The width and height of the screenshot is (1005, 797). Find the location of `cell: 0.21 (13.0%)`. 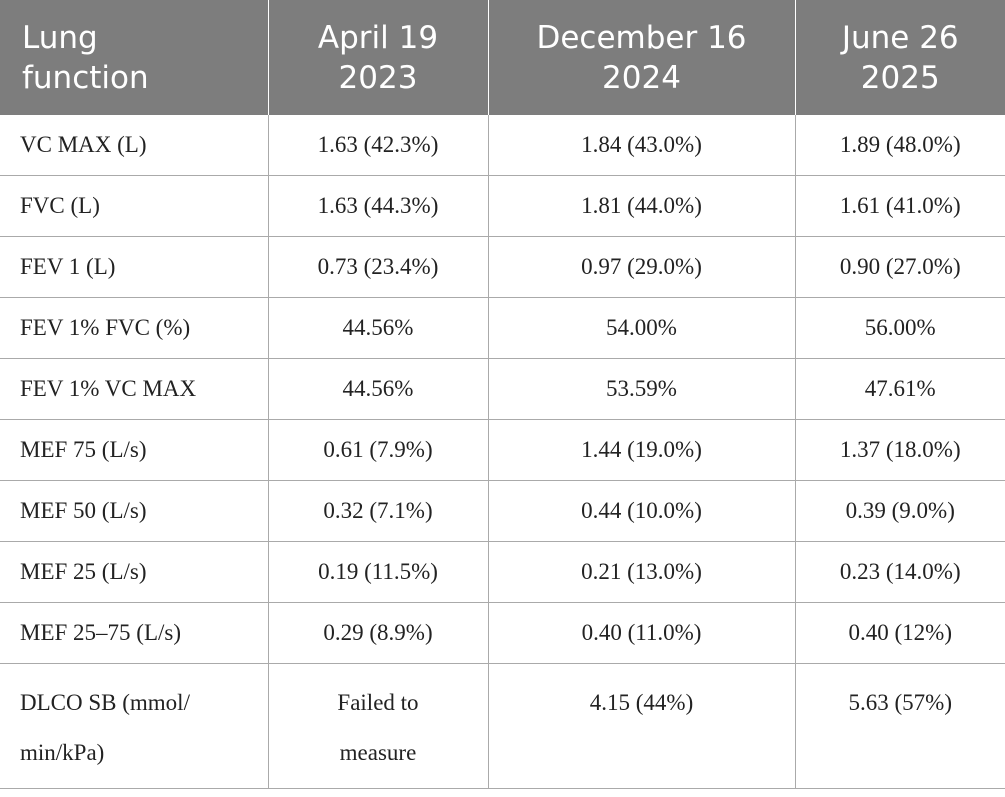

cell: 0.21 (13.0%) is located at coordinates (641, 572).